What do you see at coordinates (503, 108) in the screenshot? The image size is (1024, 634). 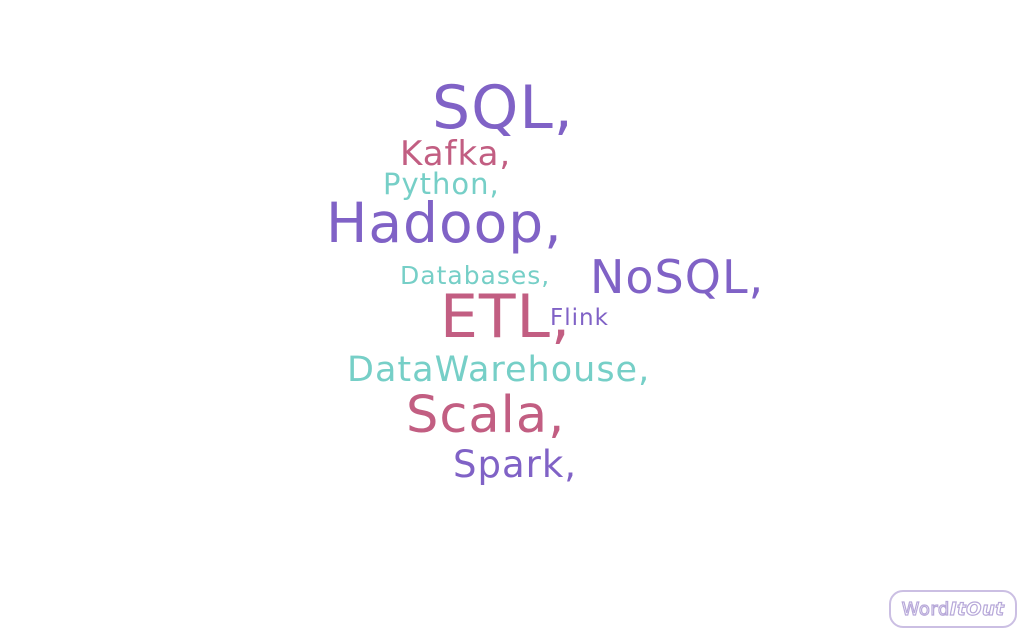 I see `word-sql: SQL,` at bounding box center [503, 108].